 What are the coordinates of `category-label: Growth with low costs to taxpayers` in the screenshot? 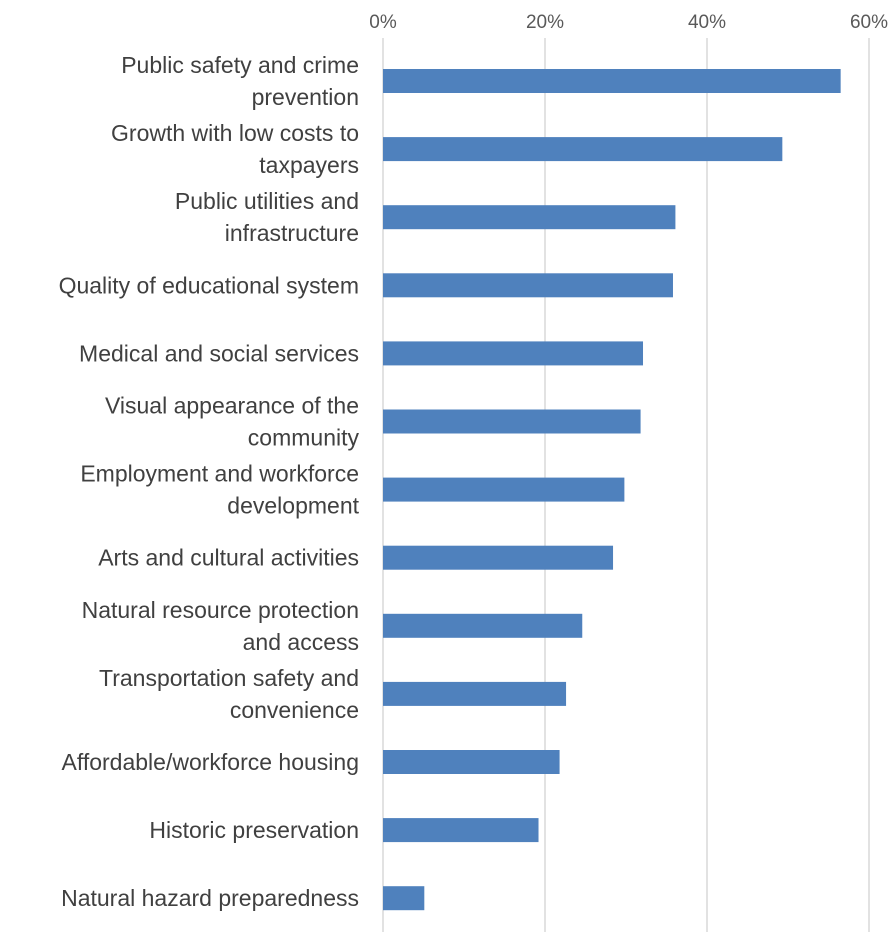 It's located at (235, 149).